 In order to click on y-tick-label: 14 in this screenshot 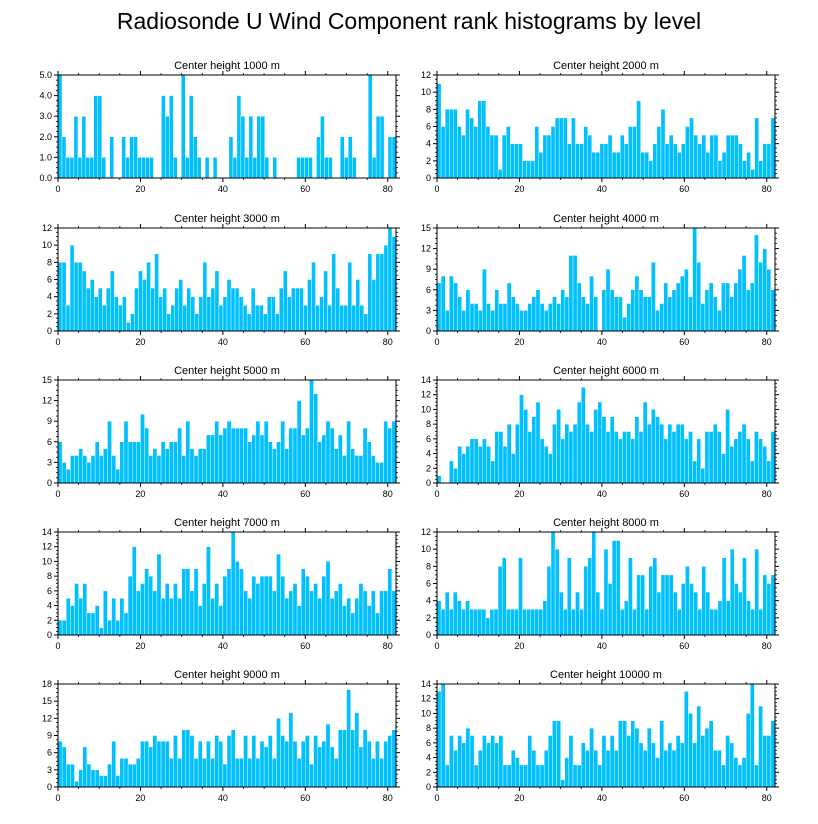, I will do `click(426, 684)`.